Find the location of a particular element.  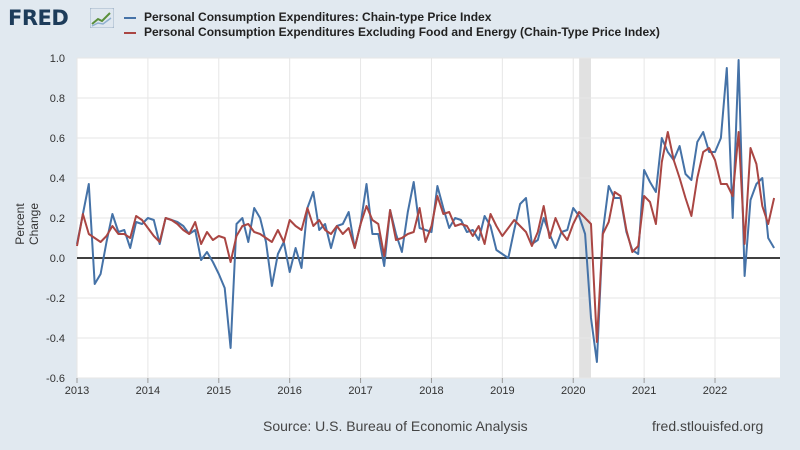

y-tick-label: 0.8 is located at coordinates (57, 99).